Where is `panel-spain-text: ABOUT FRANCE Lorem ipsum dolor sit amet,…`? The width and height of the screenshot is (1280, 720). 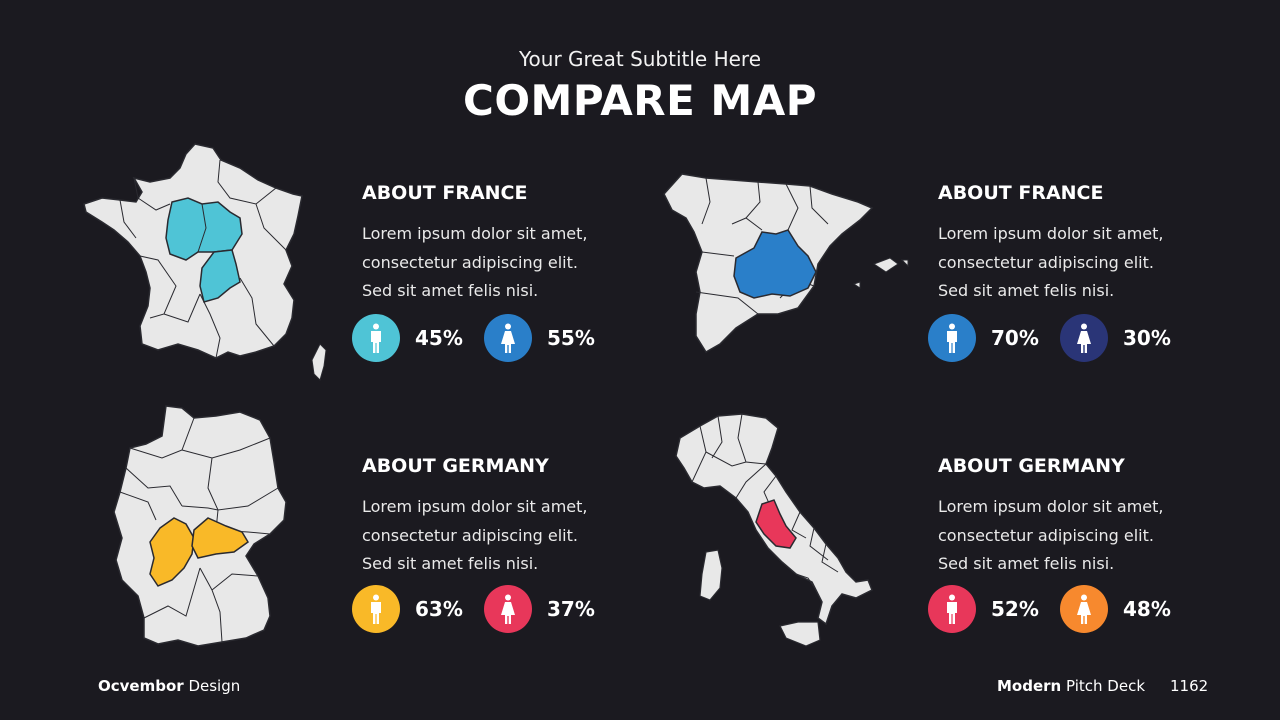 panel-spain-text: ABOUT FRANCE Lorem ipsum dolor sit amet,… is located at coordinates (1083, 244).